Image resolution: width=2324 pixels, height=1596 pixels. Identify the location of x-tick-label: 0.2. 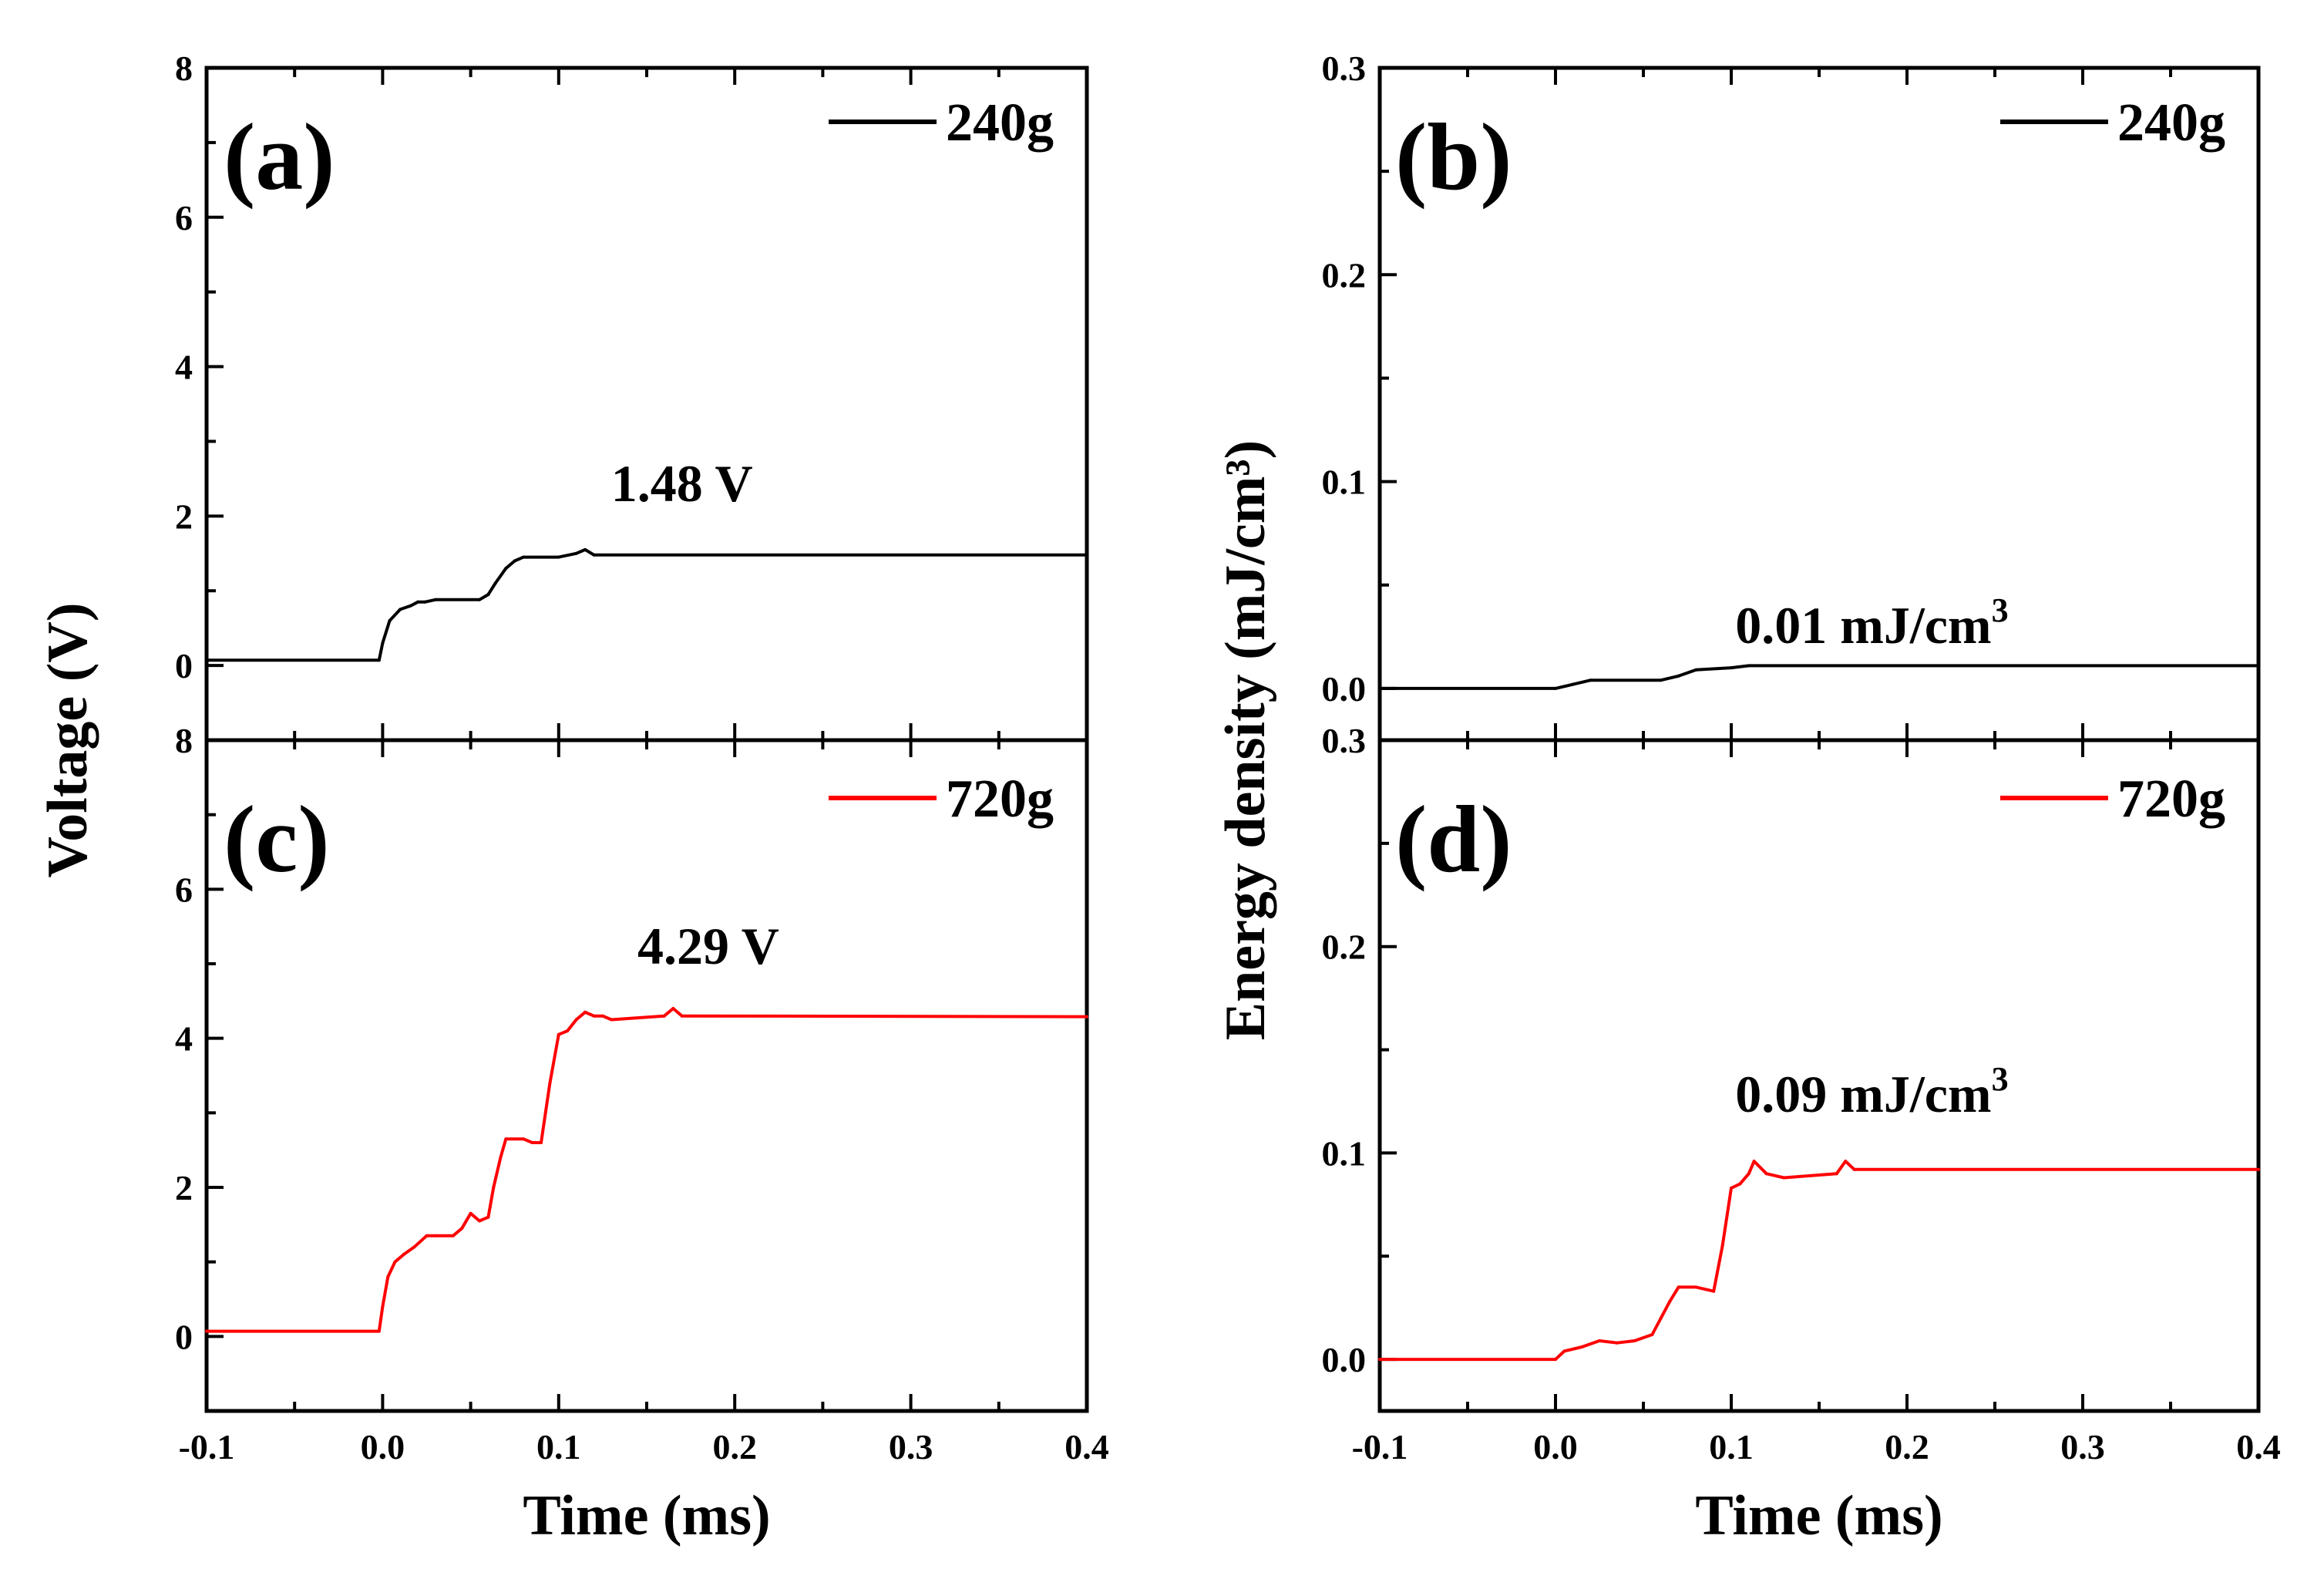
(1907, 1447).